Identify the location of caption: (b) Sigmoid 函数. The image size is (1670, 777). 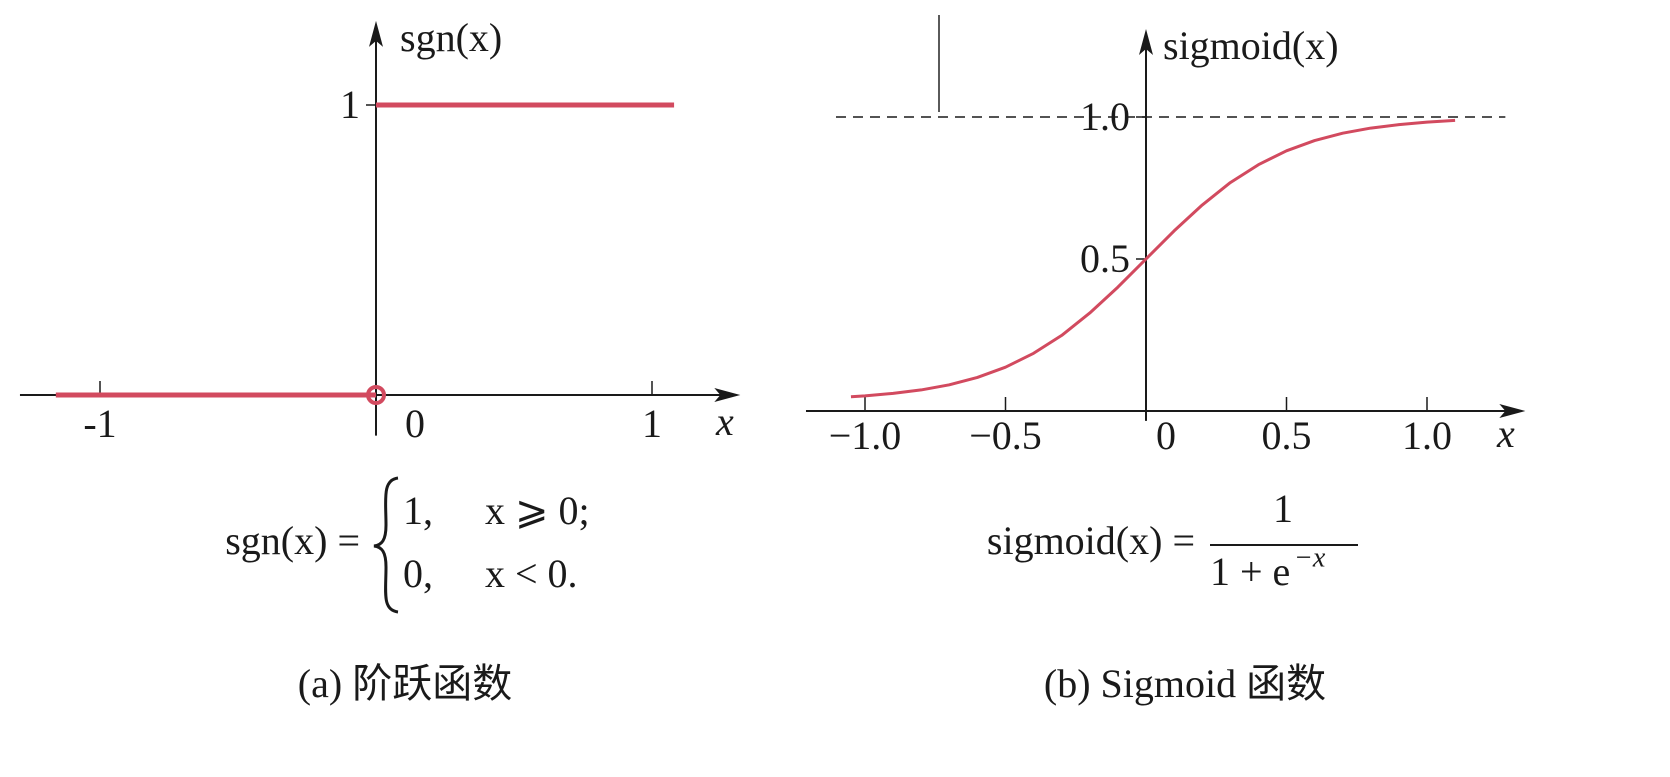
(1185, 683).